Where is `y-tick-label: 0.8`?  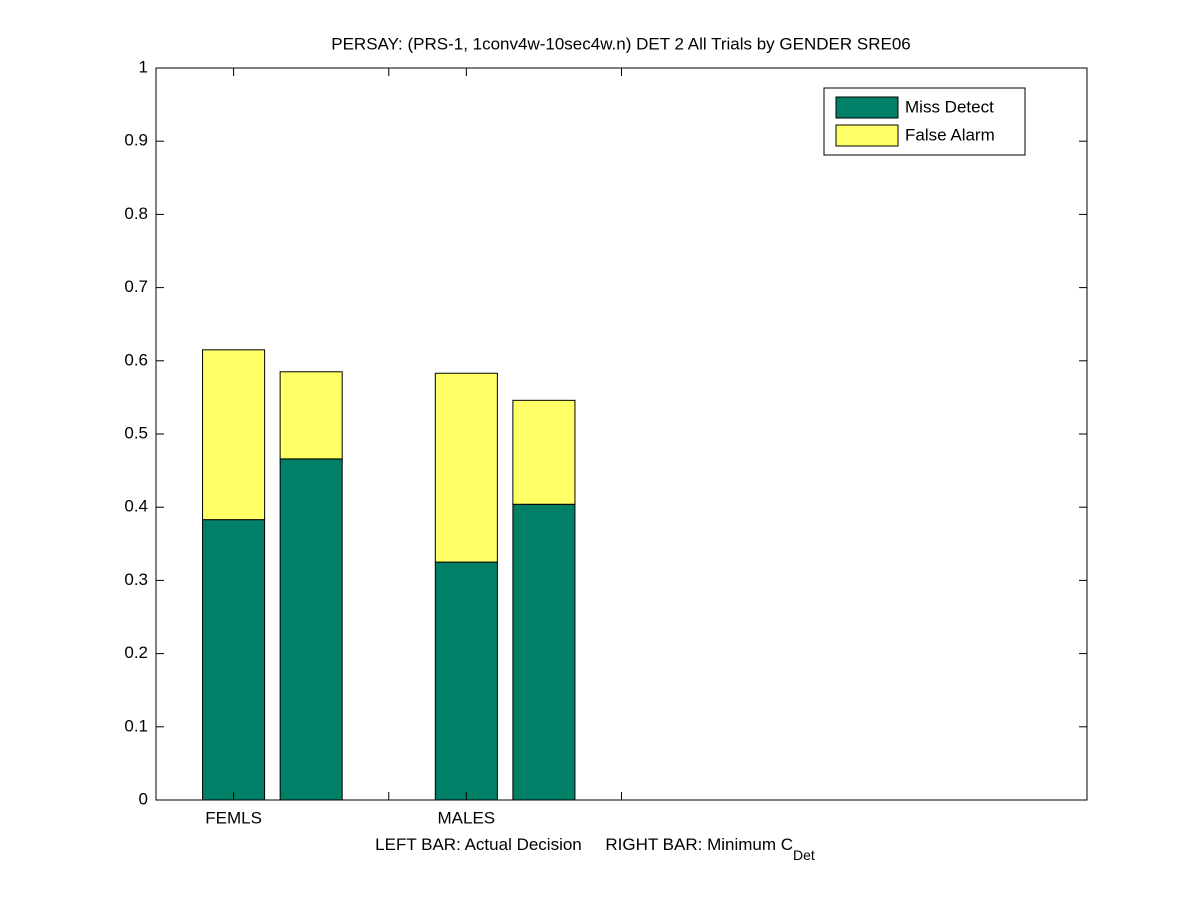 y-tick-label: 0.8 is located at coordinates (136, 213).